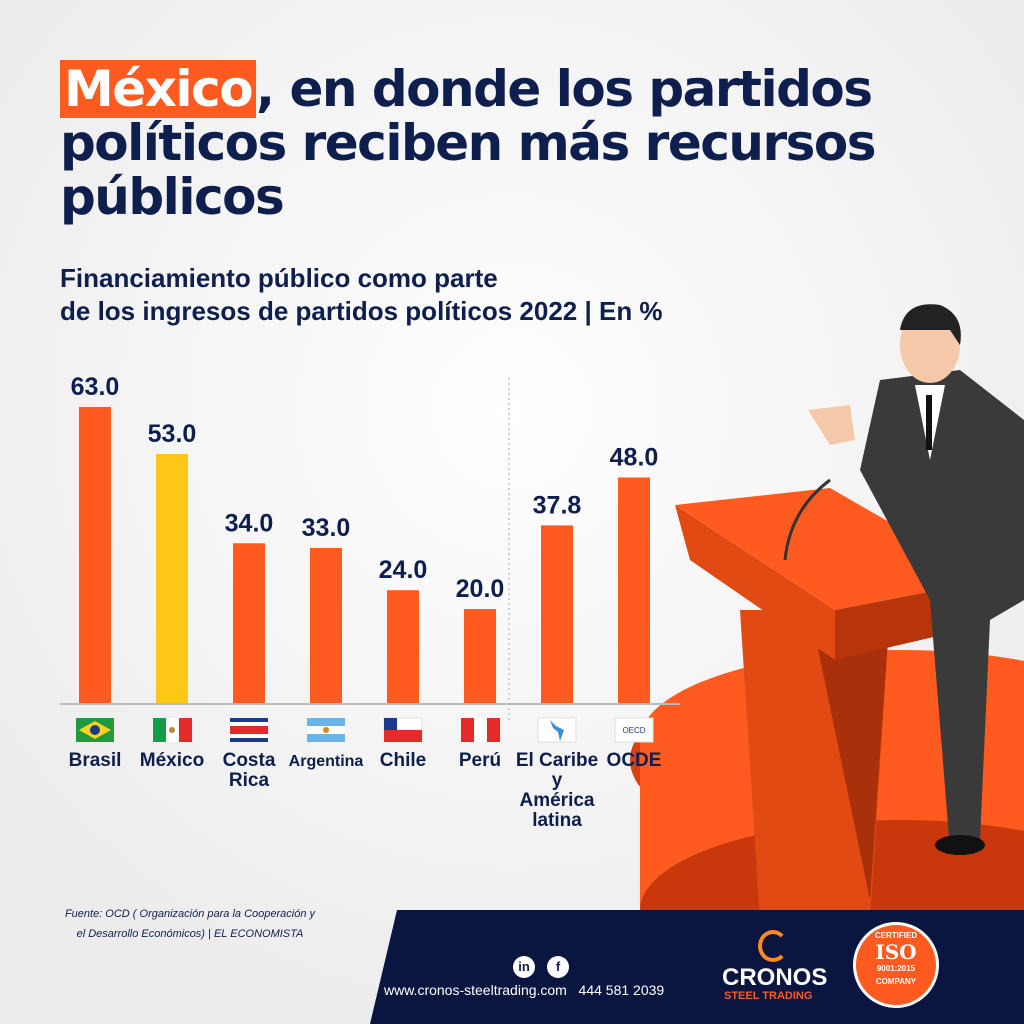 The width and height of the screenshot is (1024, 1024). Describe the element at coordinates (172, 578) in the screenshot. I see `bar-méxico` at that location.